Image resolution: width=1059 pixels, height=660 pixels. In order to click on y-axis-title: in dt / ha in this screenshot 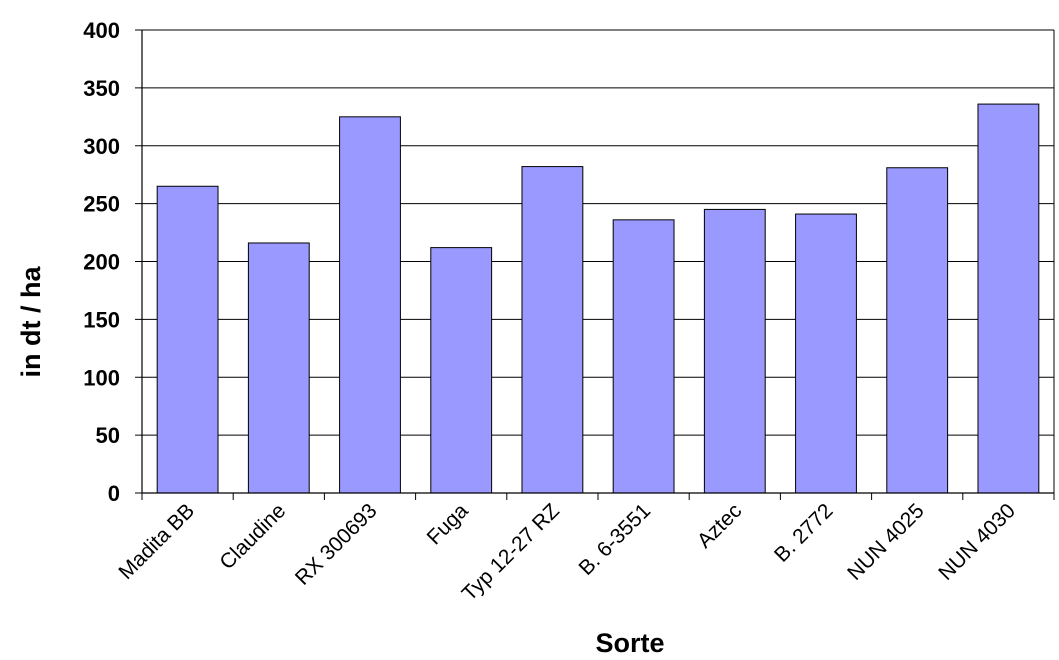, I will do `click(31, 322)`.